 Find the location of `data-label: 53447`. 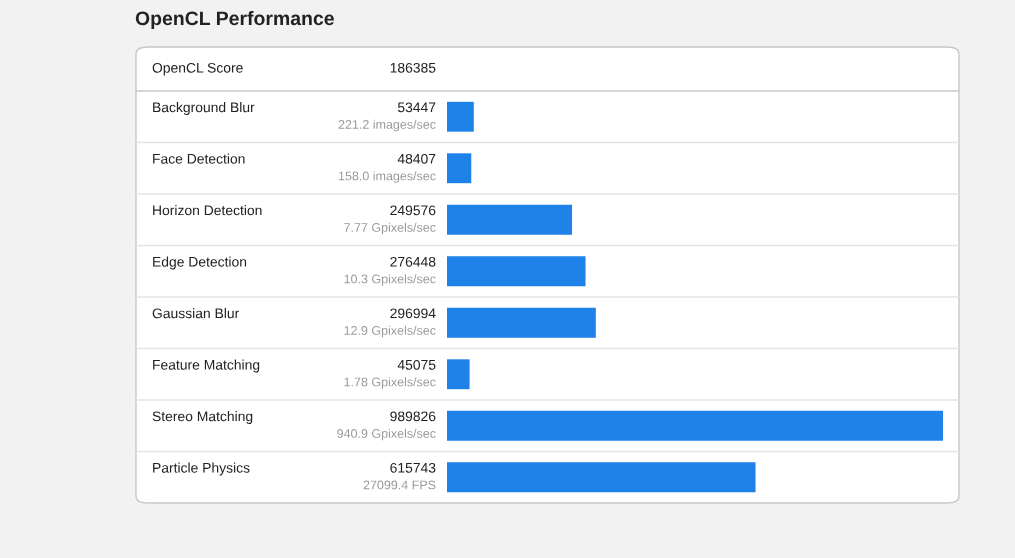

data-label: 53447 is located at coordinates (416, 107).